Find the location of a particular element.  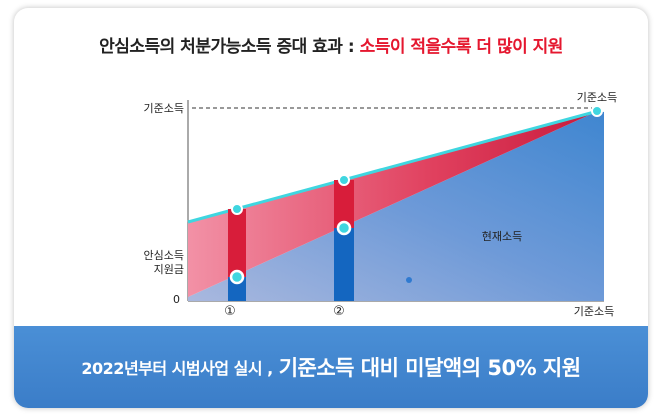

subsidy-label-line2: 지원금 is located at coordinates (169, 269).